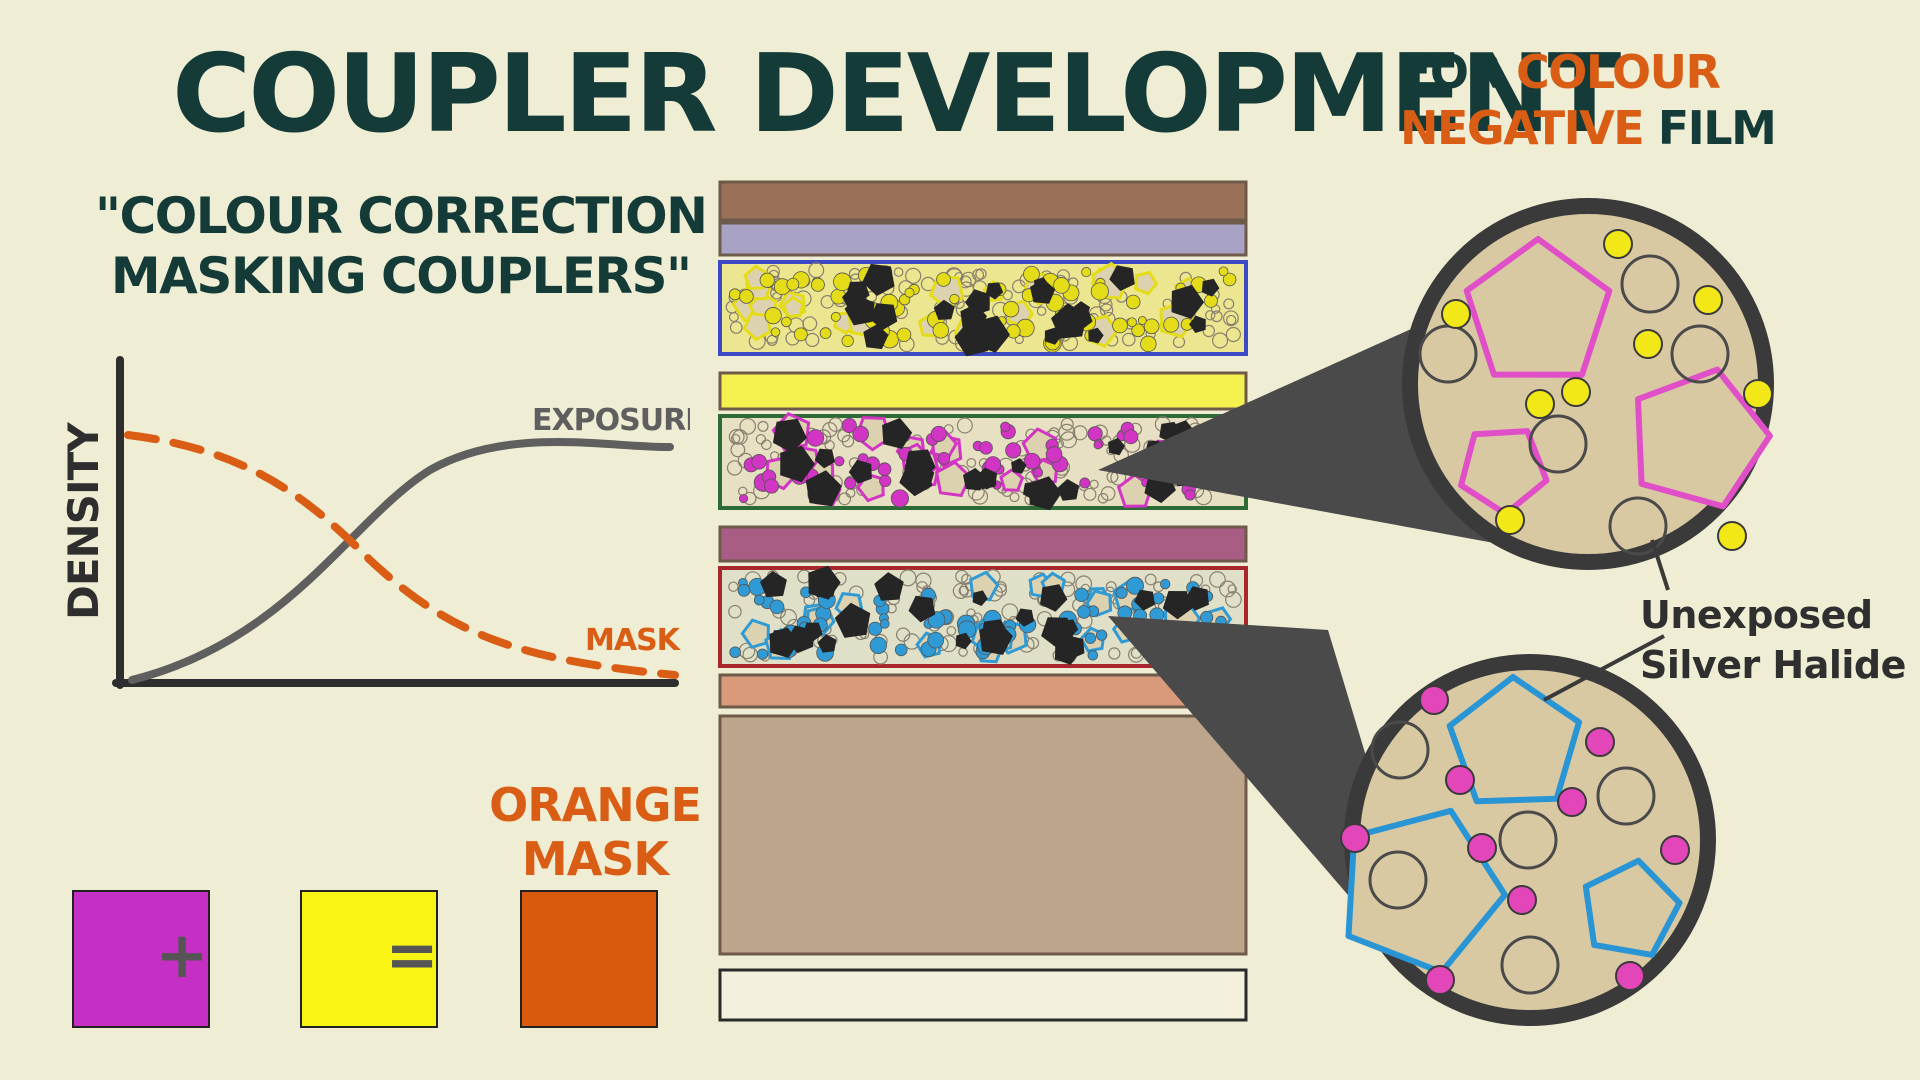 This screenshot has height=1080, width=1920. What do you see at coordinates (983, 308) in the screenshot?
I see `film-layer-blue-sensitive-emulsion` at bounding box center [983, 308].